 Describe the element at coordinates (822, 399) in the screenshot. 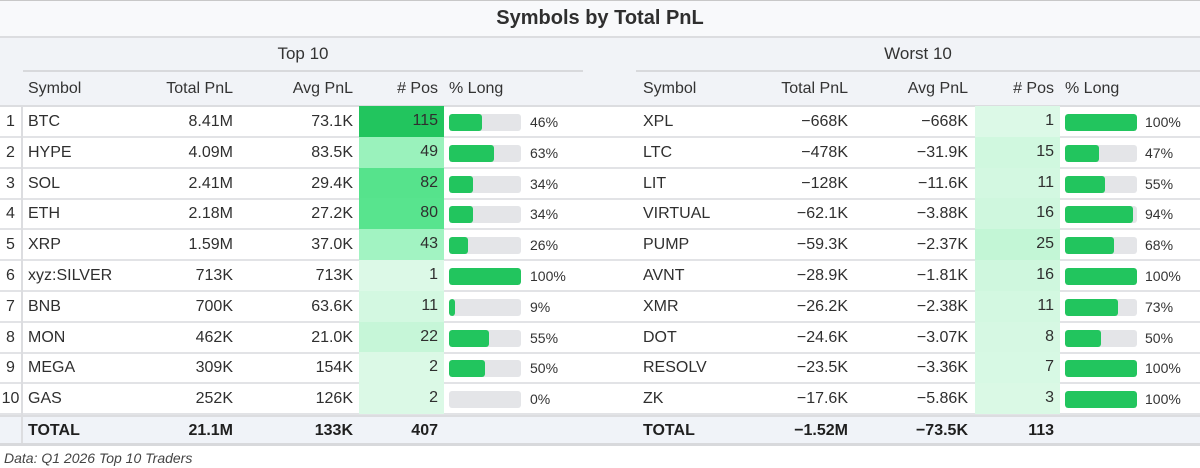

I see `worst-total-pnl: −17.6K` at that location.